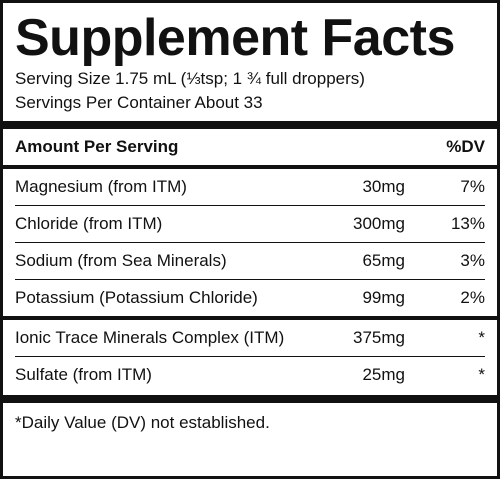  I want to click on amount-per-serving-label: Amount Per Serving, so click(97, 146).